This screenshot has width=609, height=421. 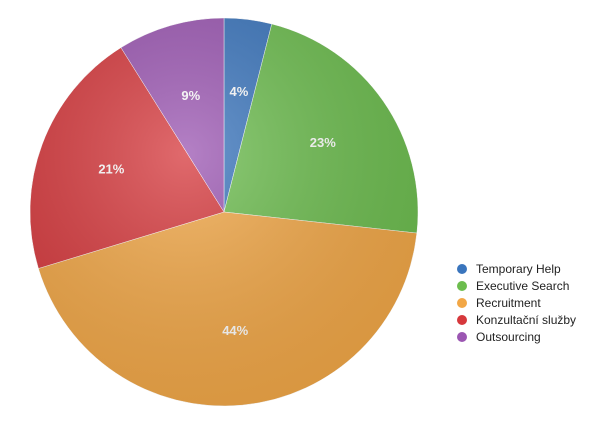 I want to click on legend-label: Temporary Help, so click(x=518, y=269).